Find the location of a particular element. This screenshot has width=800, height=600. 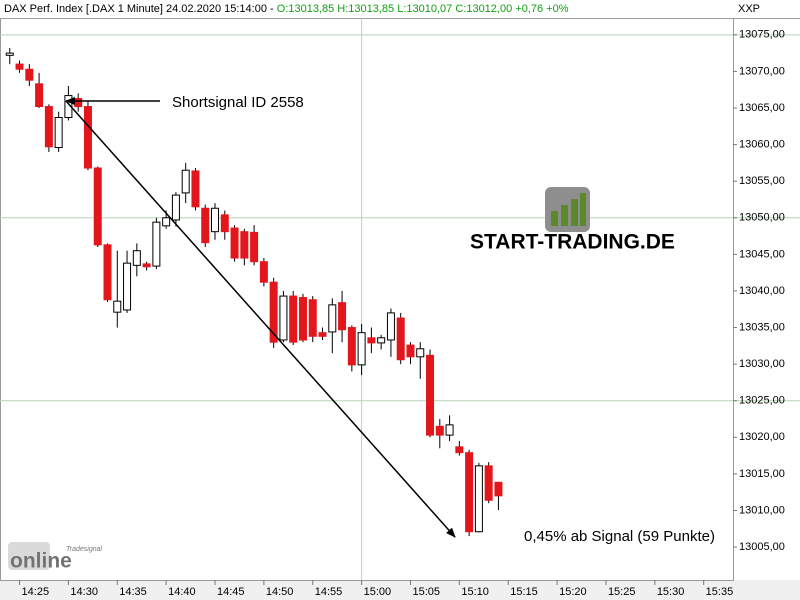

axis-name: XXP is located at coordinates (749, 9).